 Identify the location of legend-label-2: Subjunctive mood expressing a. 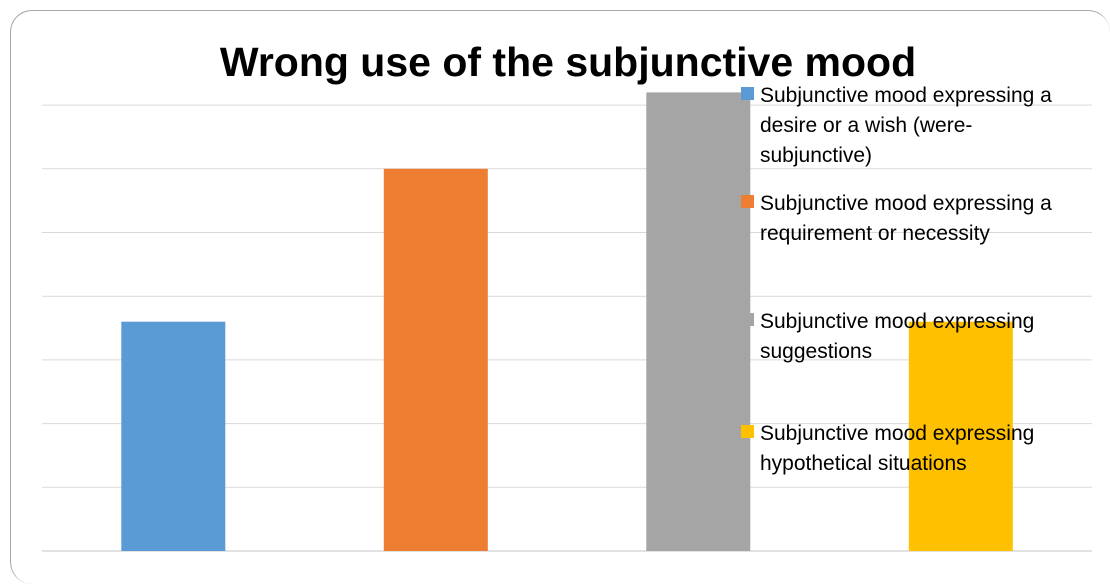
(906, 203).